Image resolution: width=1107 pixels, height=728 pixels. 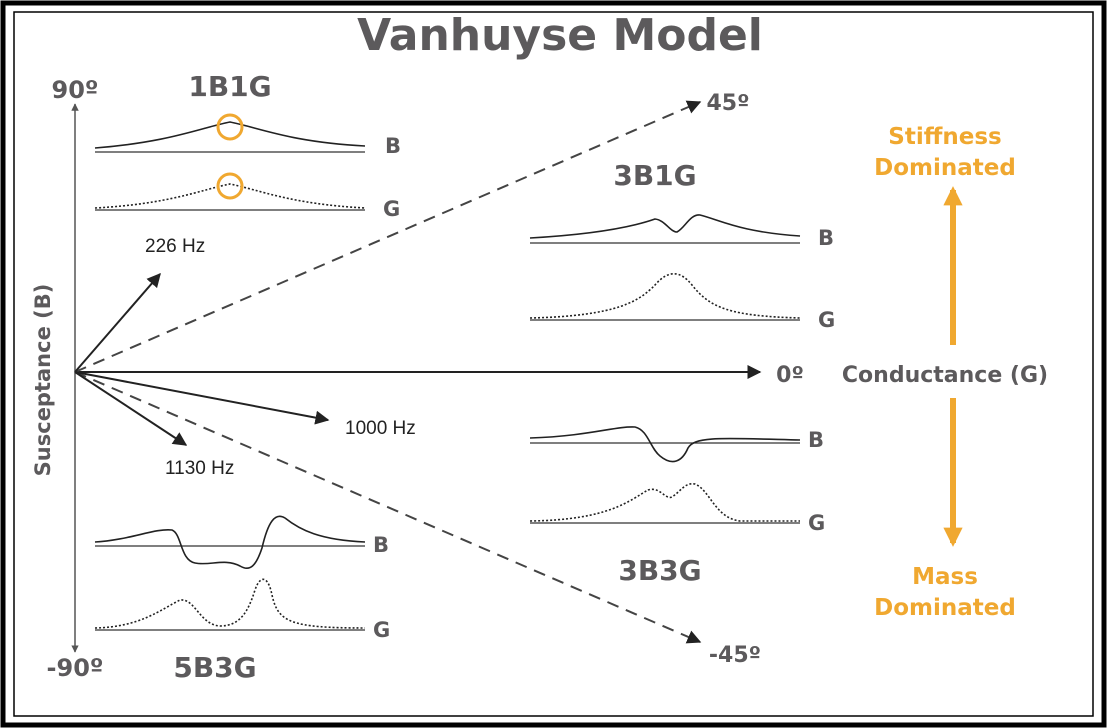 What do you see at coordinates (43, 380) in the screenshot?
I see `y-axis-label: Susceptance (B)` at bounding box center [43, 380].